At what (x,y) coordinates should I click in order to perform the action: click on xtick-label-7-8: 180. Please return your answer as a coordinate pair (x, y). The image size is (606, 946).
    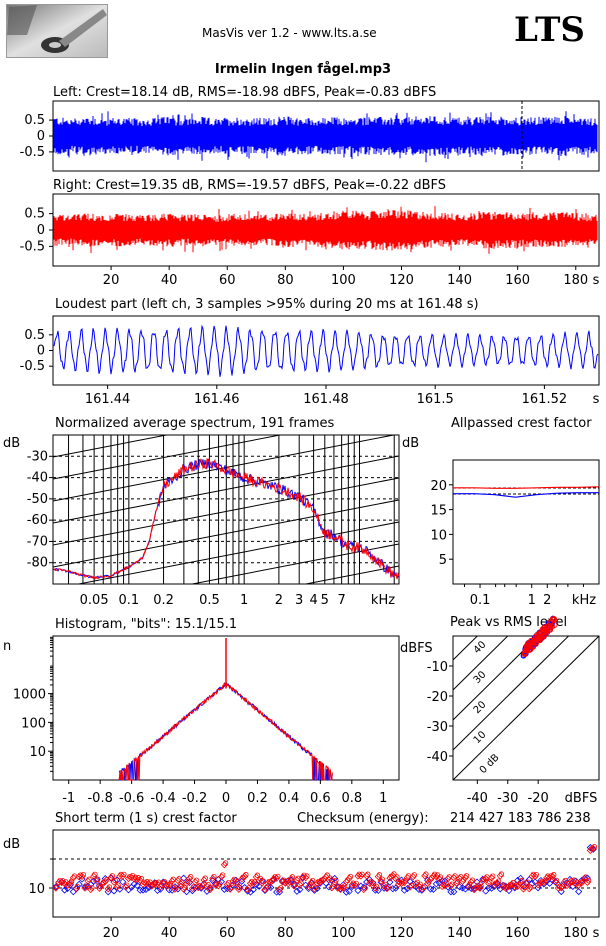
    Looking at the image, I should click on (575, 933).